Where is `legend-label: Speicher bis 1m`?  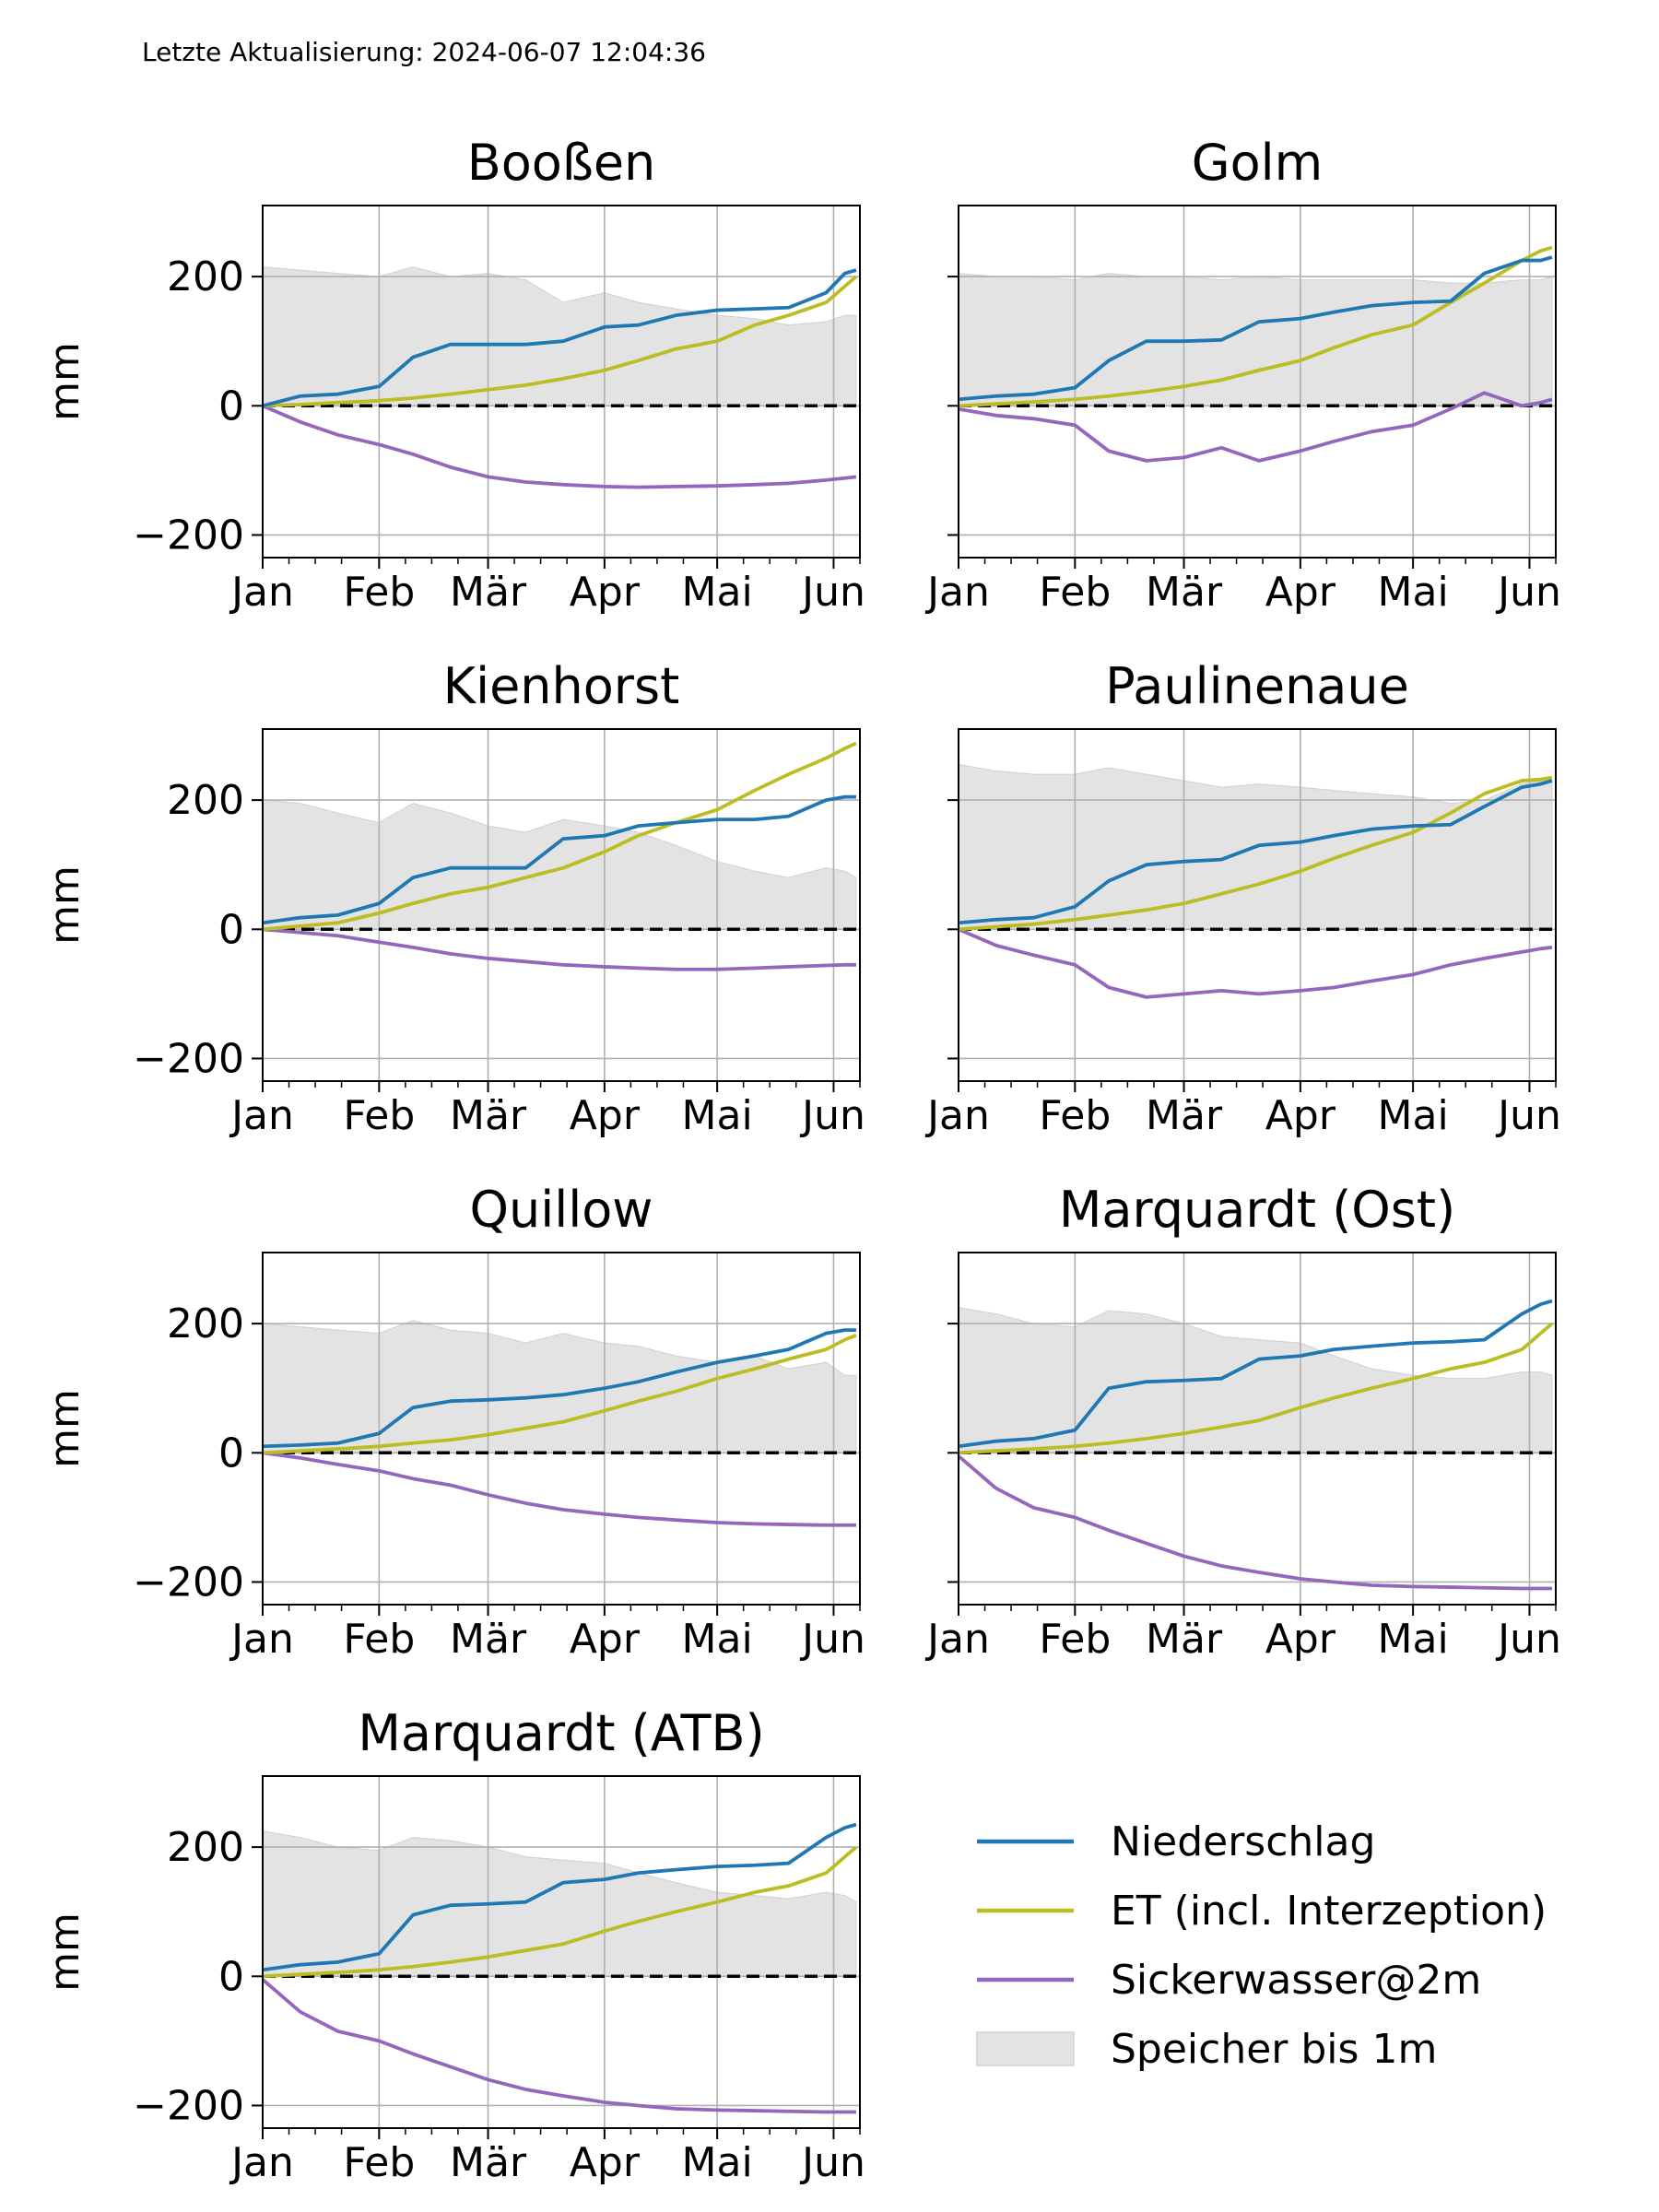 legend-label: Speicher bis 1m is located at coordinates (1274, 2049).